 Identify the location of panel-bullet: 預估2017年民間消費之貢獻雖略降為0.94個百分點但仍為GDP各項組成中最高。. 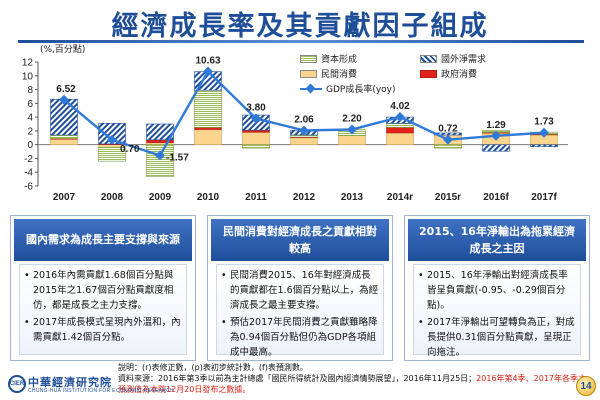
(300, 337).